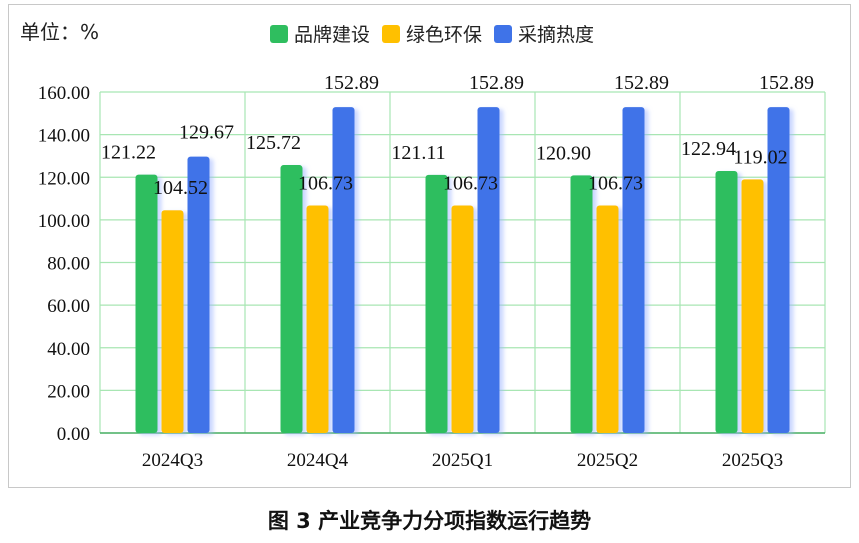  I want to click on y-tick-label: 120.00, so click(64, 178).